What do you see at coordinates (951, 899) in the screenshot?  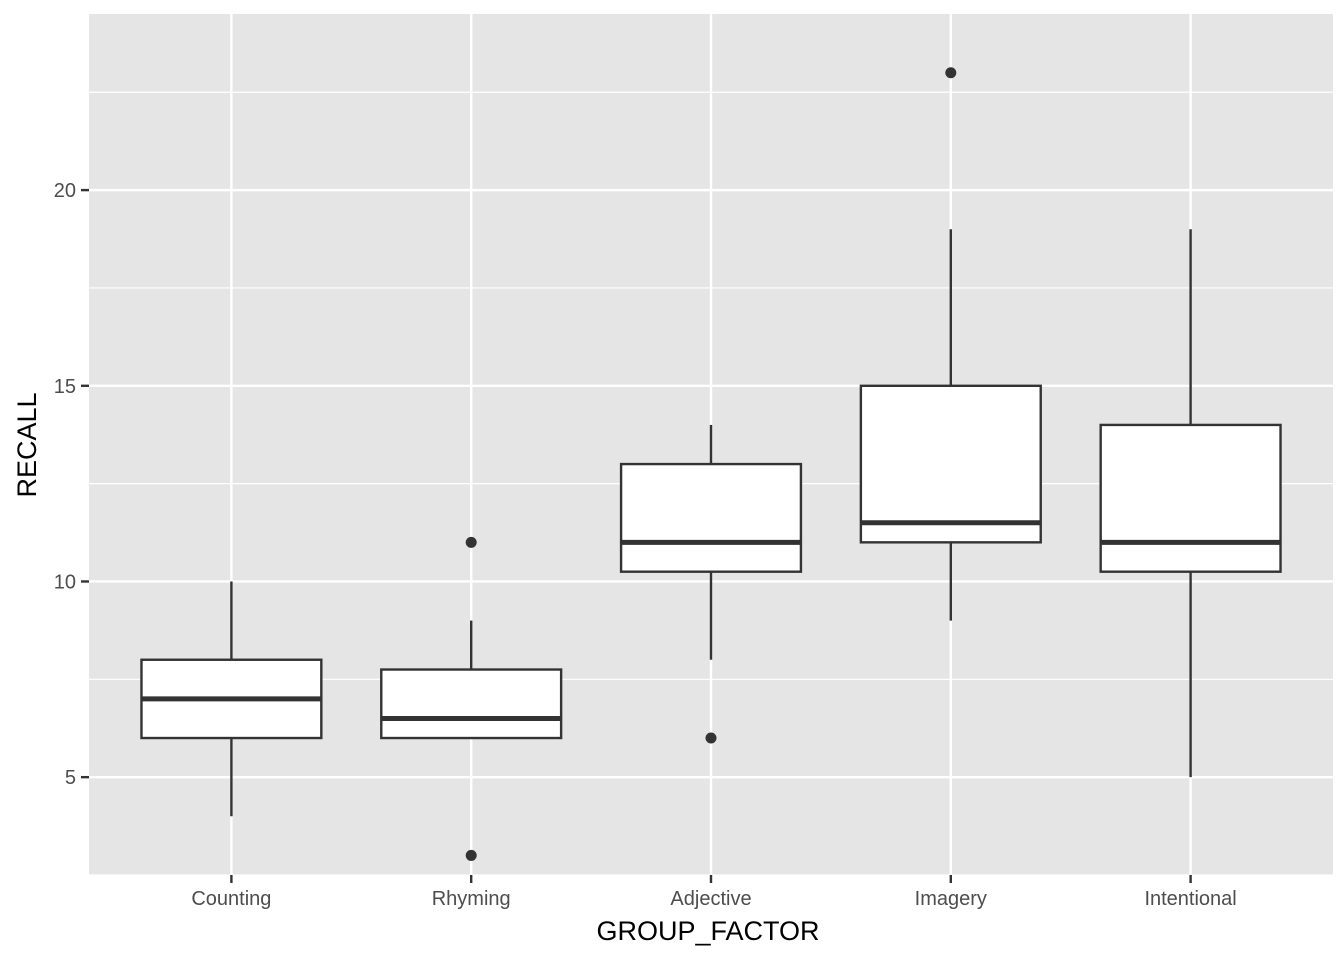 I see `x-tick-label: Imagery` at bounding box center [951, 899].